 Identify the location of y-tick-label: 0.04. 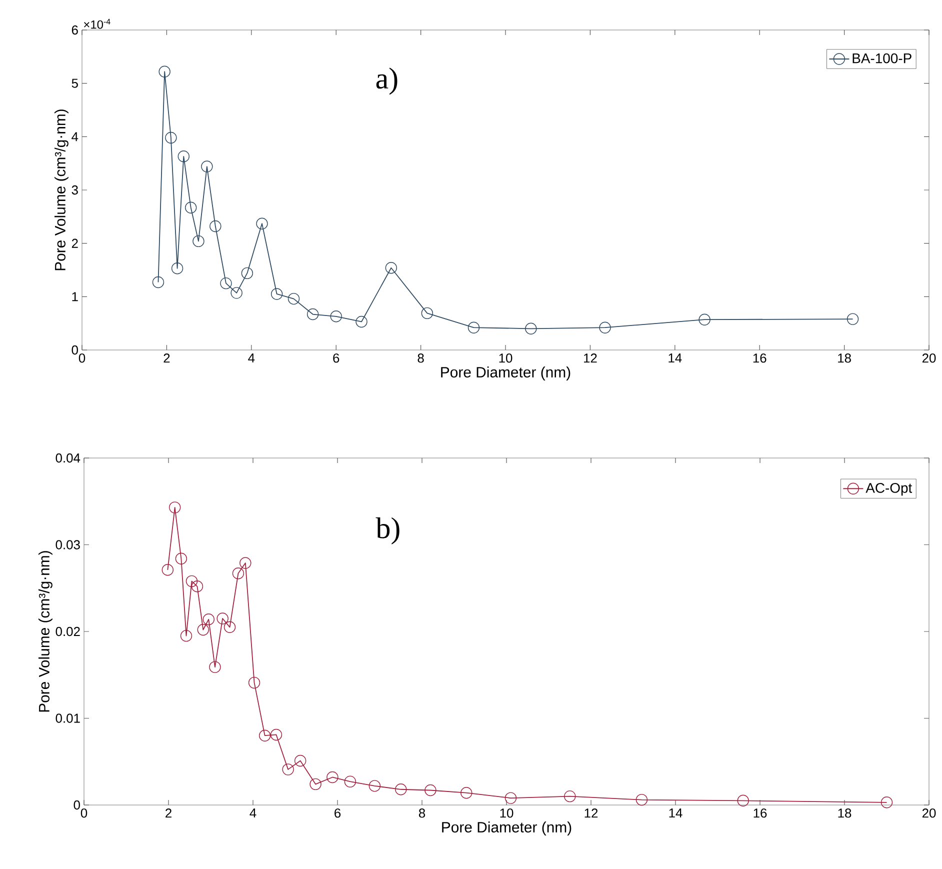
(68, 458).